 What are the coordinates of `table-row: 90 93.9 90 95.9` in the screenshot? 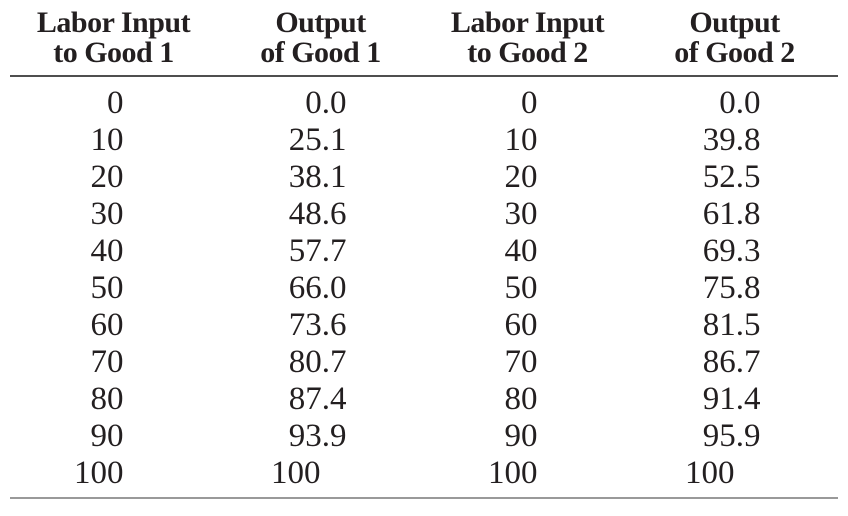 It's located at (424, 436).